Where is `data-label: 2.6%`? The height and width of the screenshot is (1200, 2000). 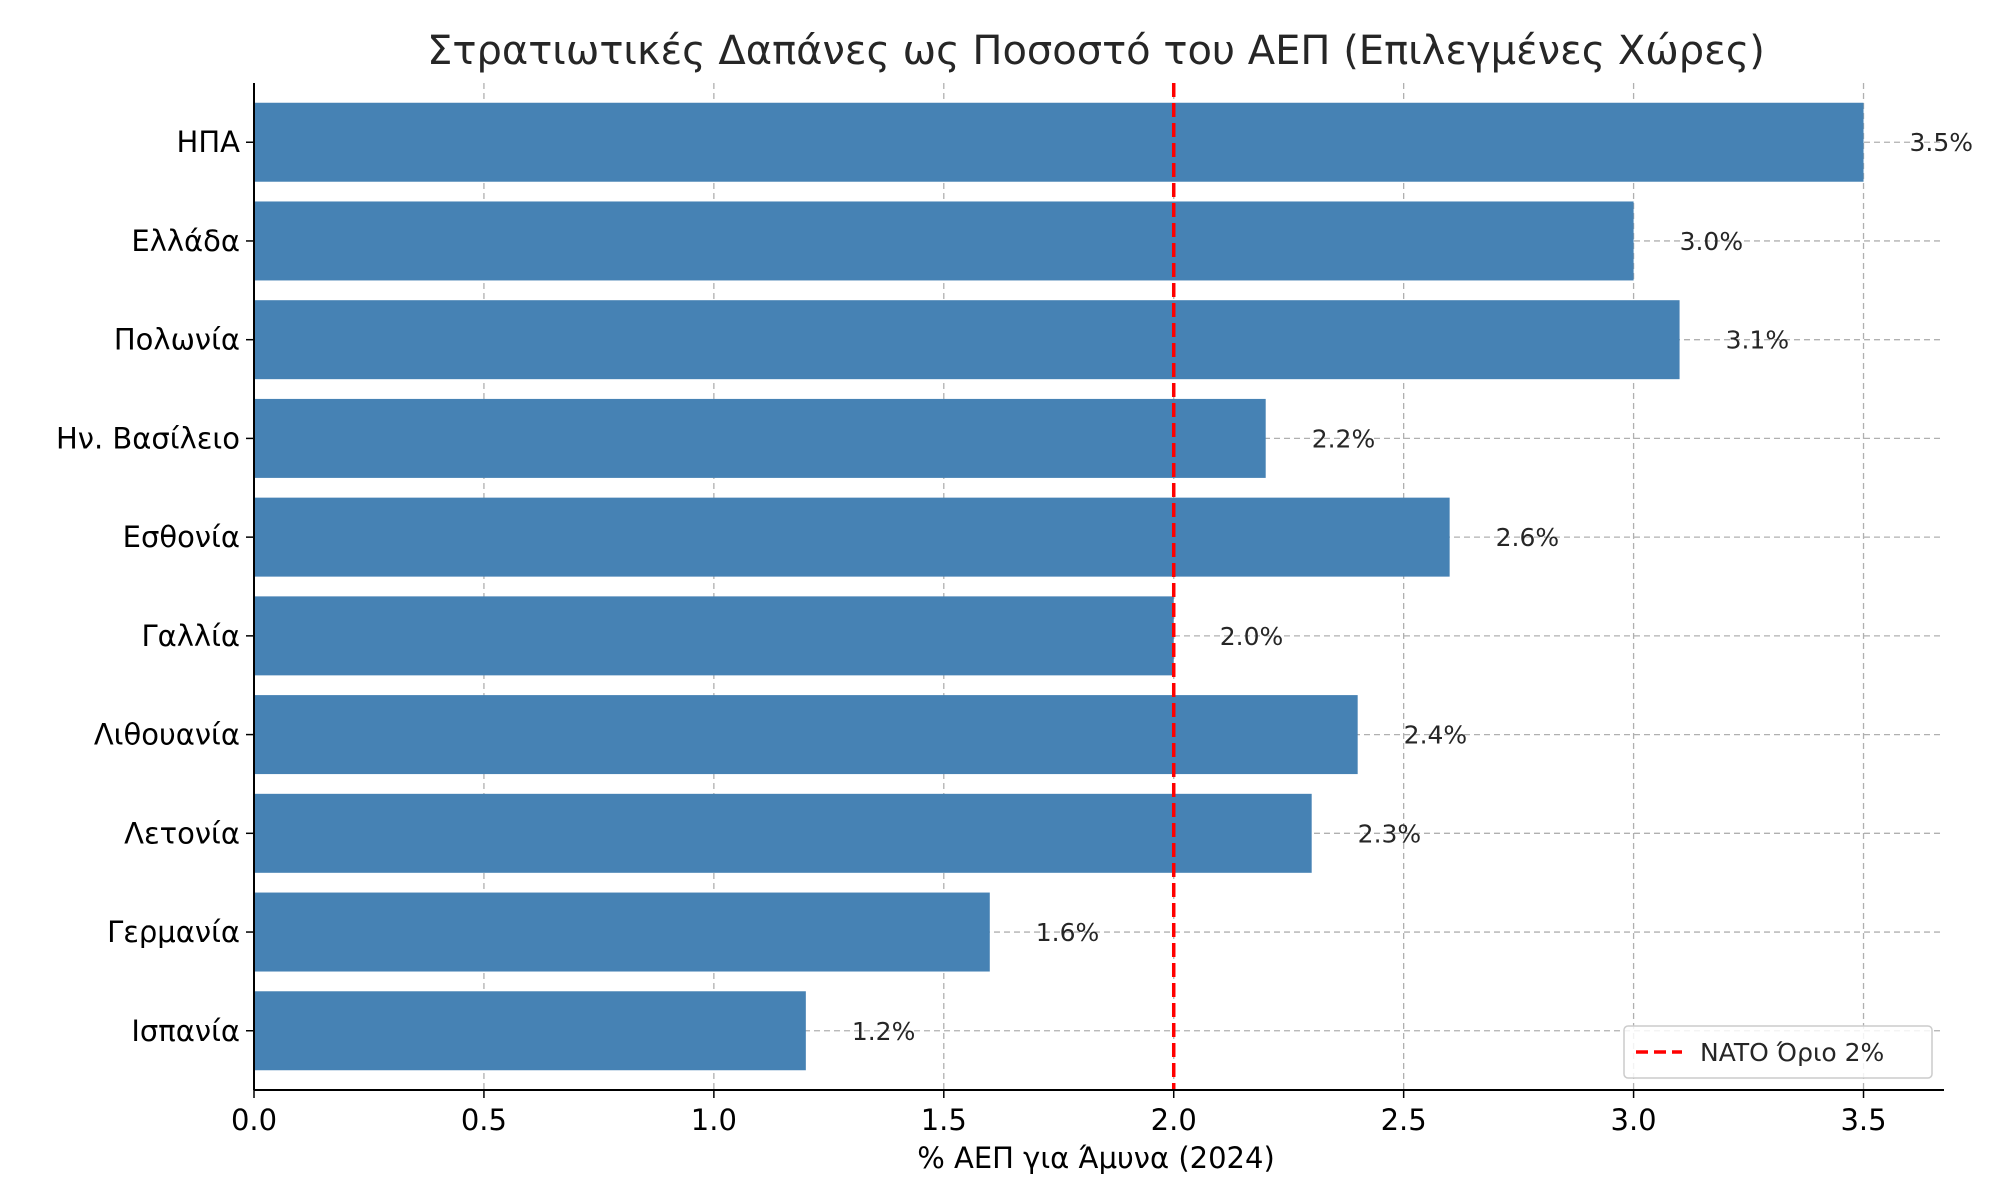 data-label: 2.6% is located at coordinates (1528, 537).